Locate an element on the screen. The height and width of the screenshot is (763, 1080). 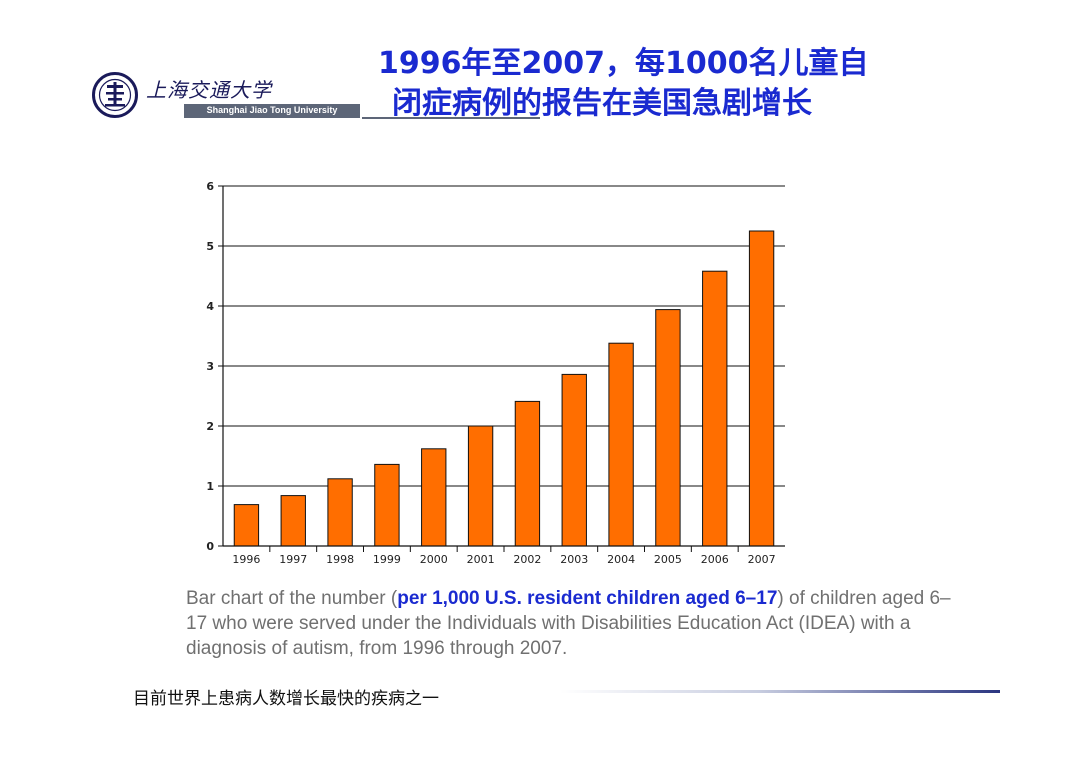
y-tick-label-6: 6 is located at coordinates (210, 186).